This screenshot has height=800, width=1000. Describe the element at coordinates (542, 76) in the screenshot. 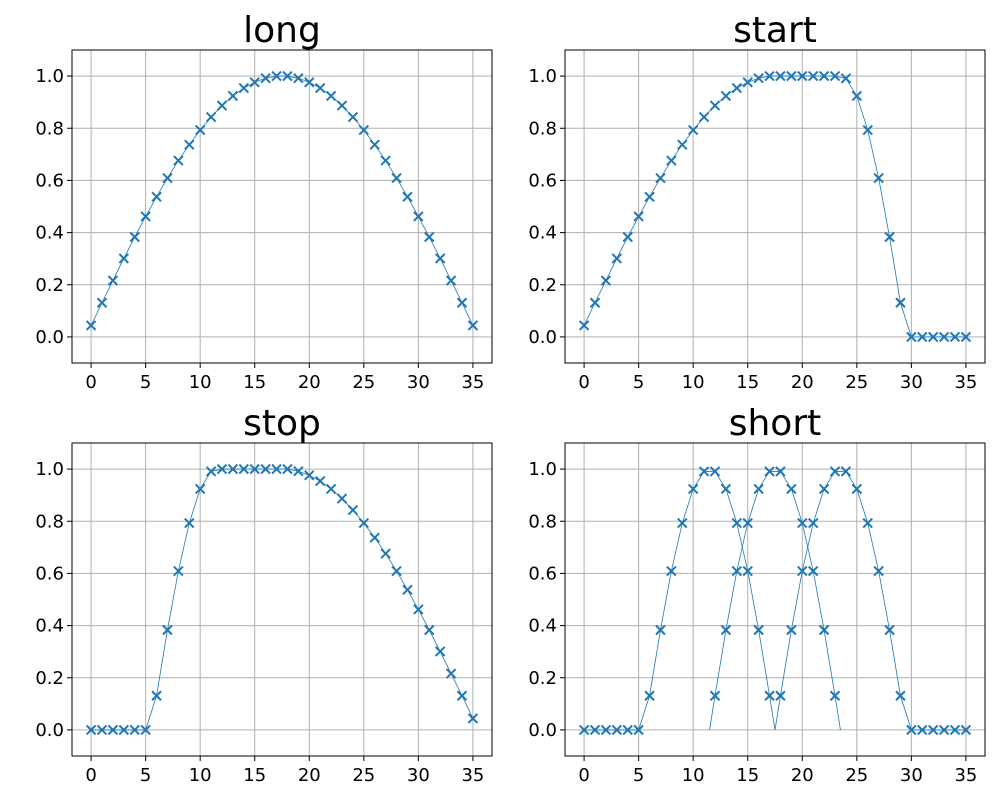

I see `y-tick-label: 1.0` at that location.